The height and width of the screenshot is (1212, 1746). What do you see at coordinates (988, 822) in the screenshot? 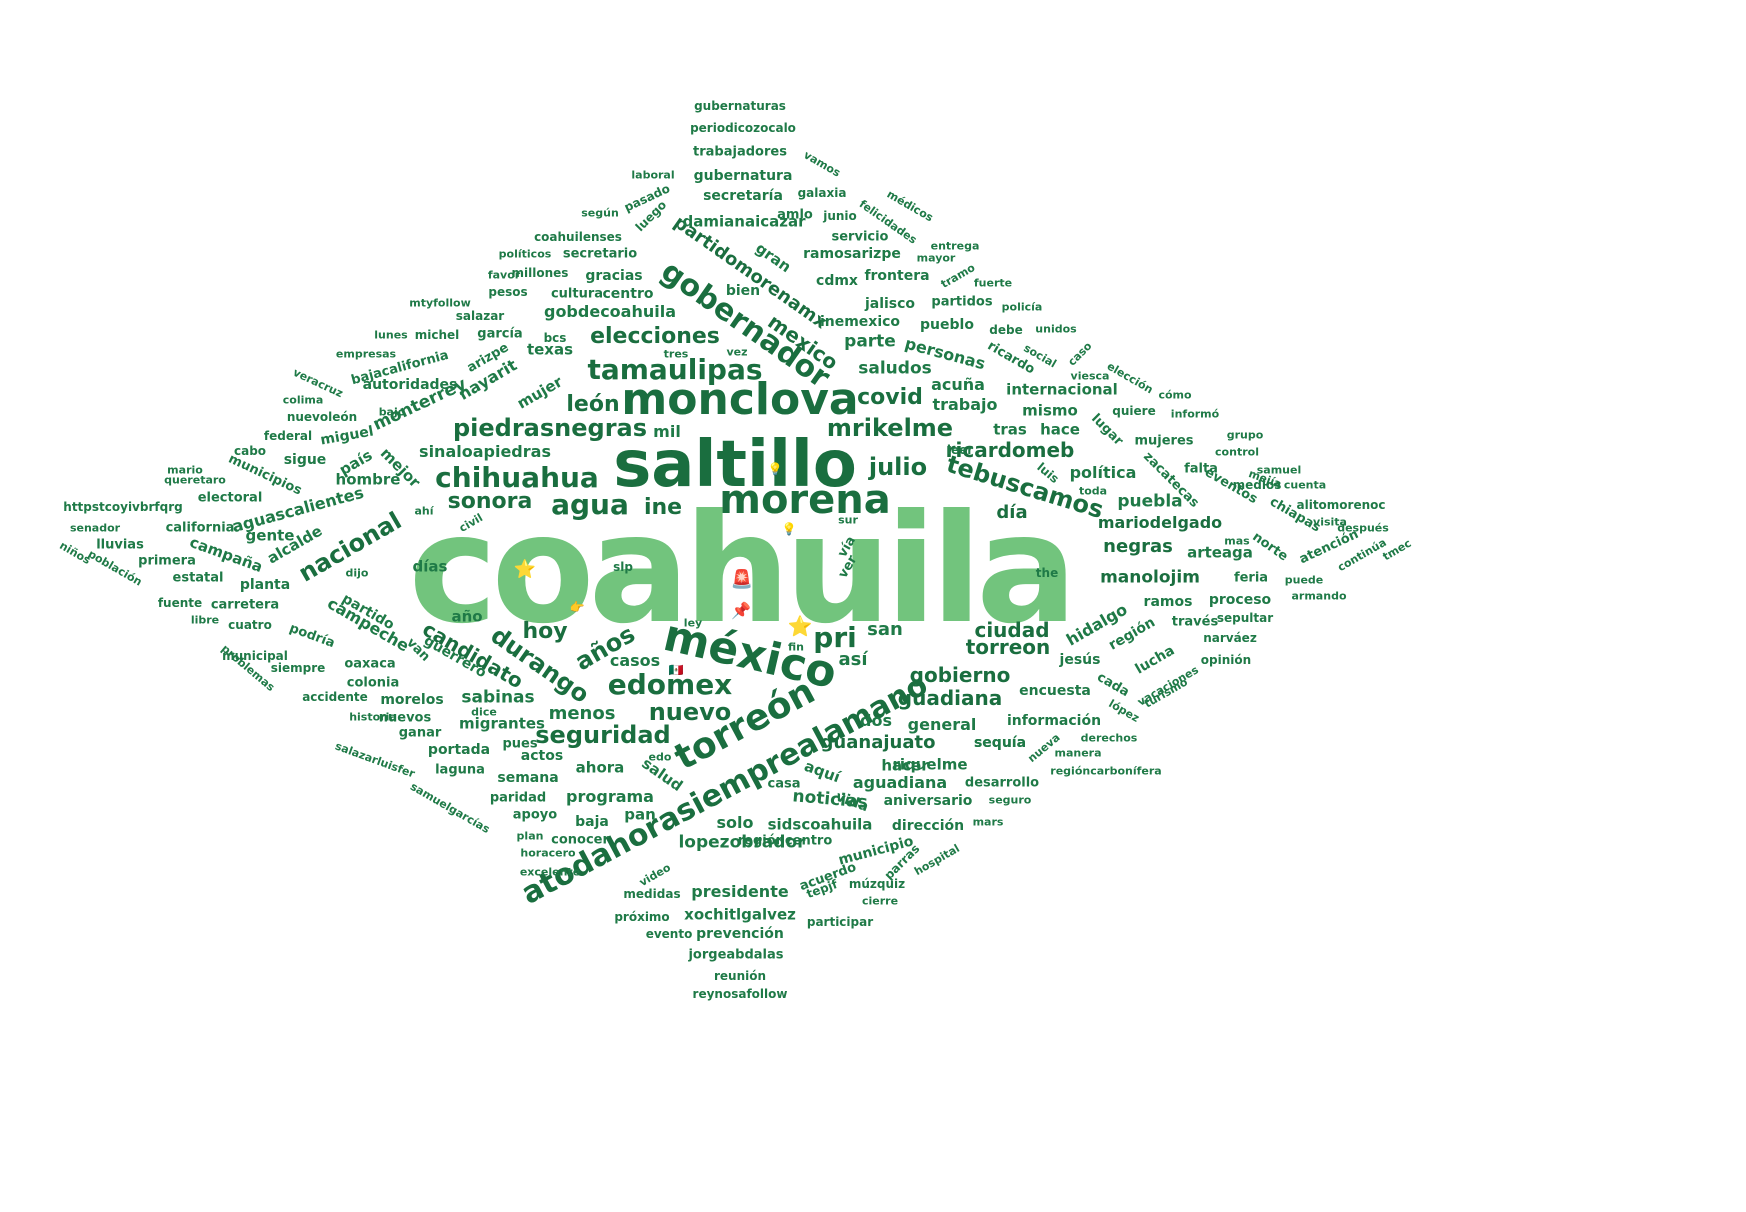
I see `cloud-word: mars` at bounding box center [988, 822].